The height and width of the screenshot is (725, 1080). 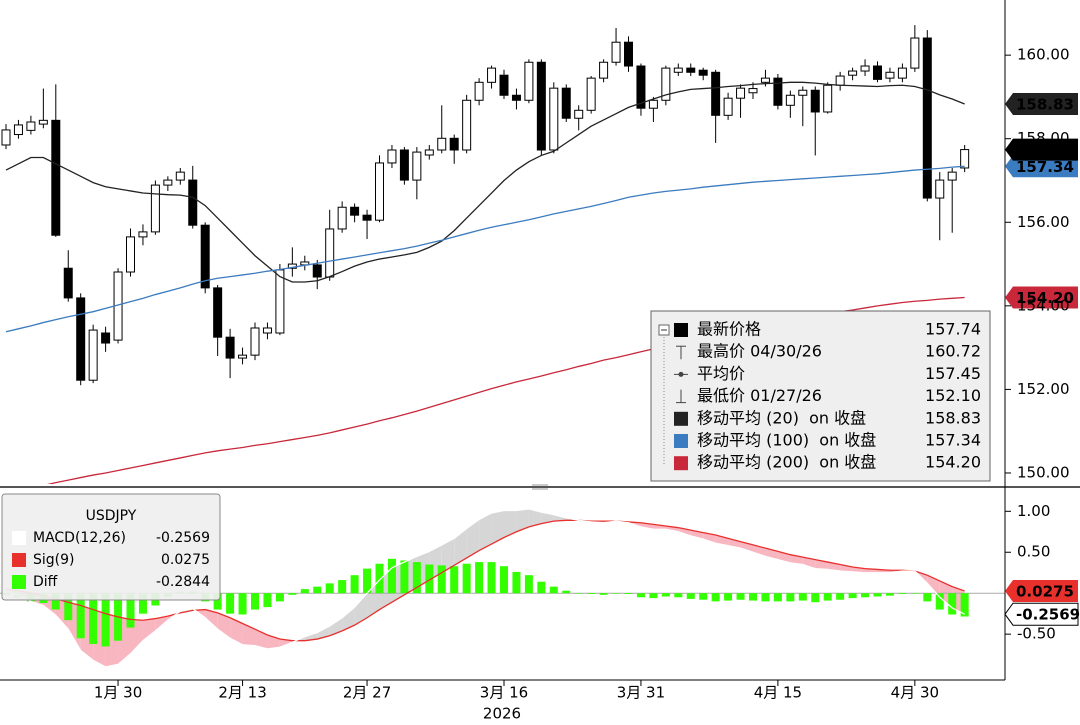 What do you see at coordinates (242, 693) in the screenshot?
I see `x-tick-label: 2月 13` at bounding box center [242, 693].